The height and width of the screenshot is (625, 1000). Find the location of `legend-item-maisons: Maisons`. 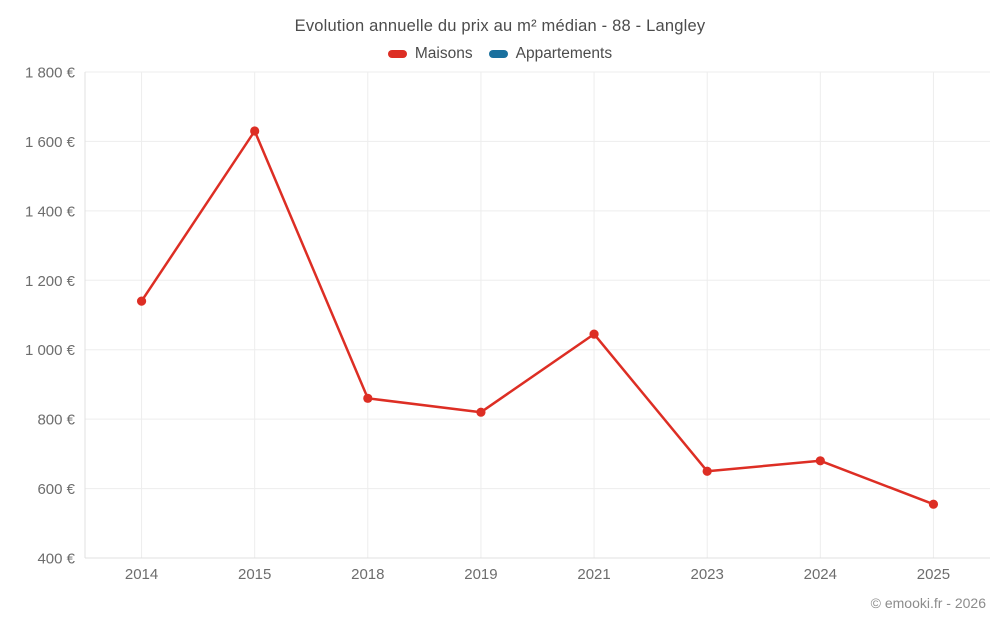

legend-item-maisons: Maisons is located at coordinates (430, 54).